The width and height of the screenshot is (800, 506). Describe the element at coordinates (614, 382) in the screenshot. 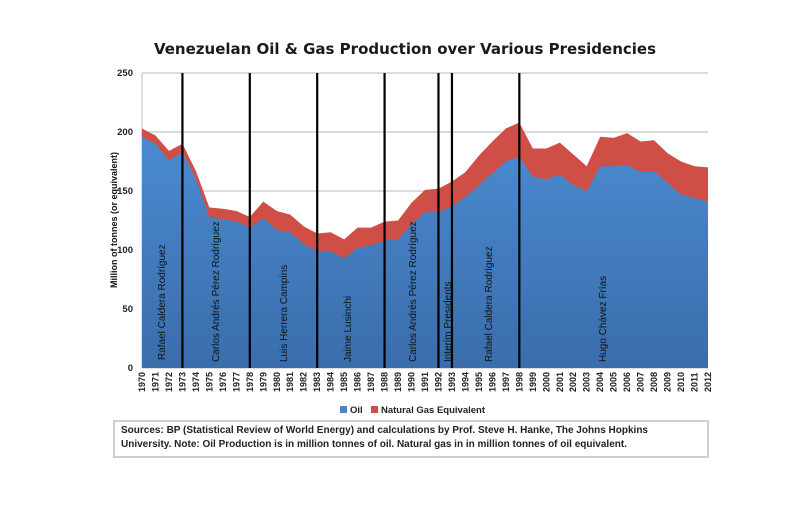

I see `x-tick-label: 2005` at that location.